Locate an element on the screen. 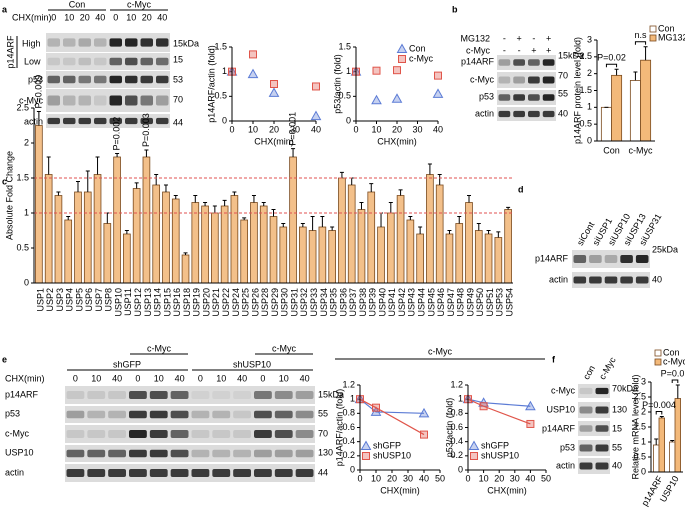 The image size is (685, 518). y-axis-label: p53/actin (fold) is located at coordinates (337, 84).